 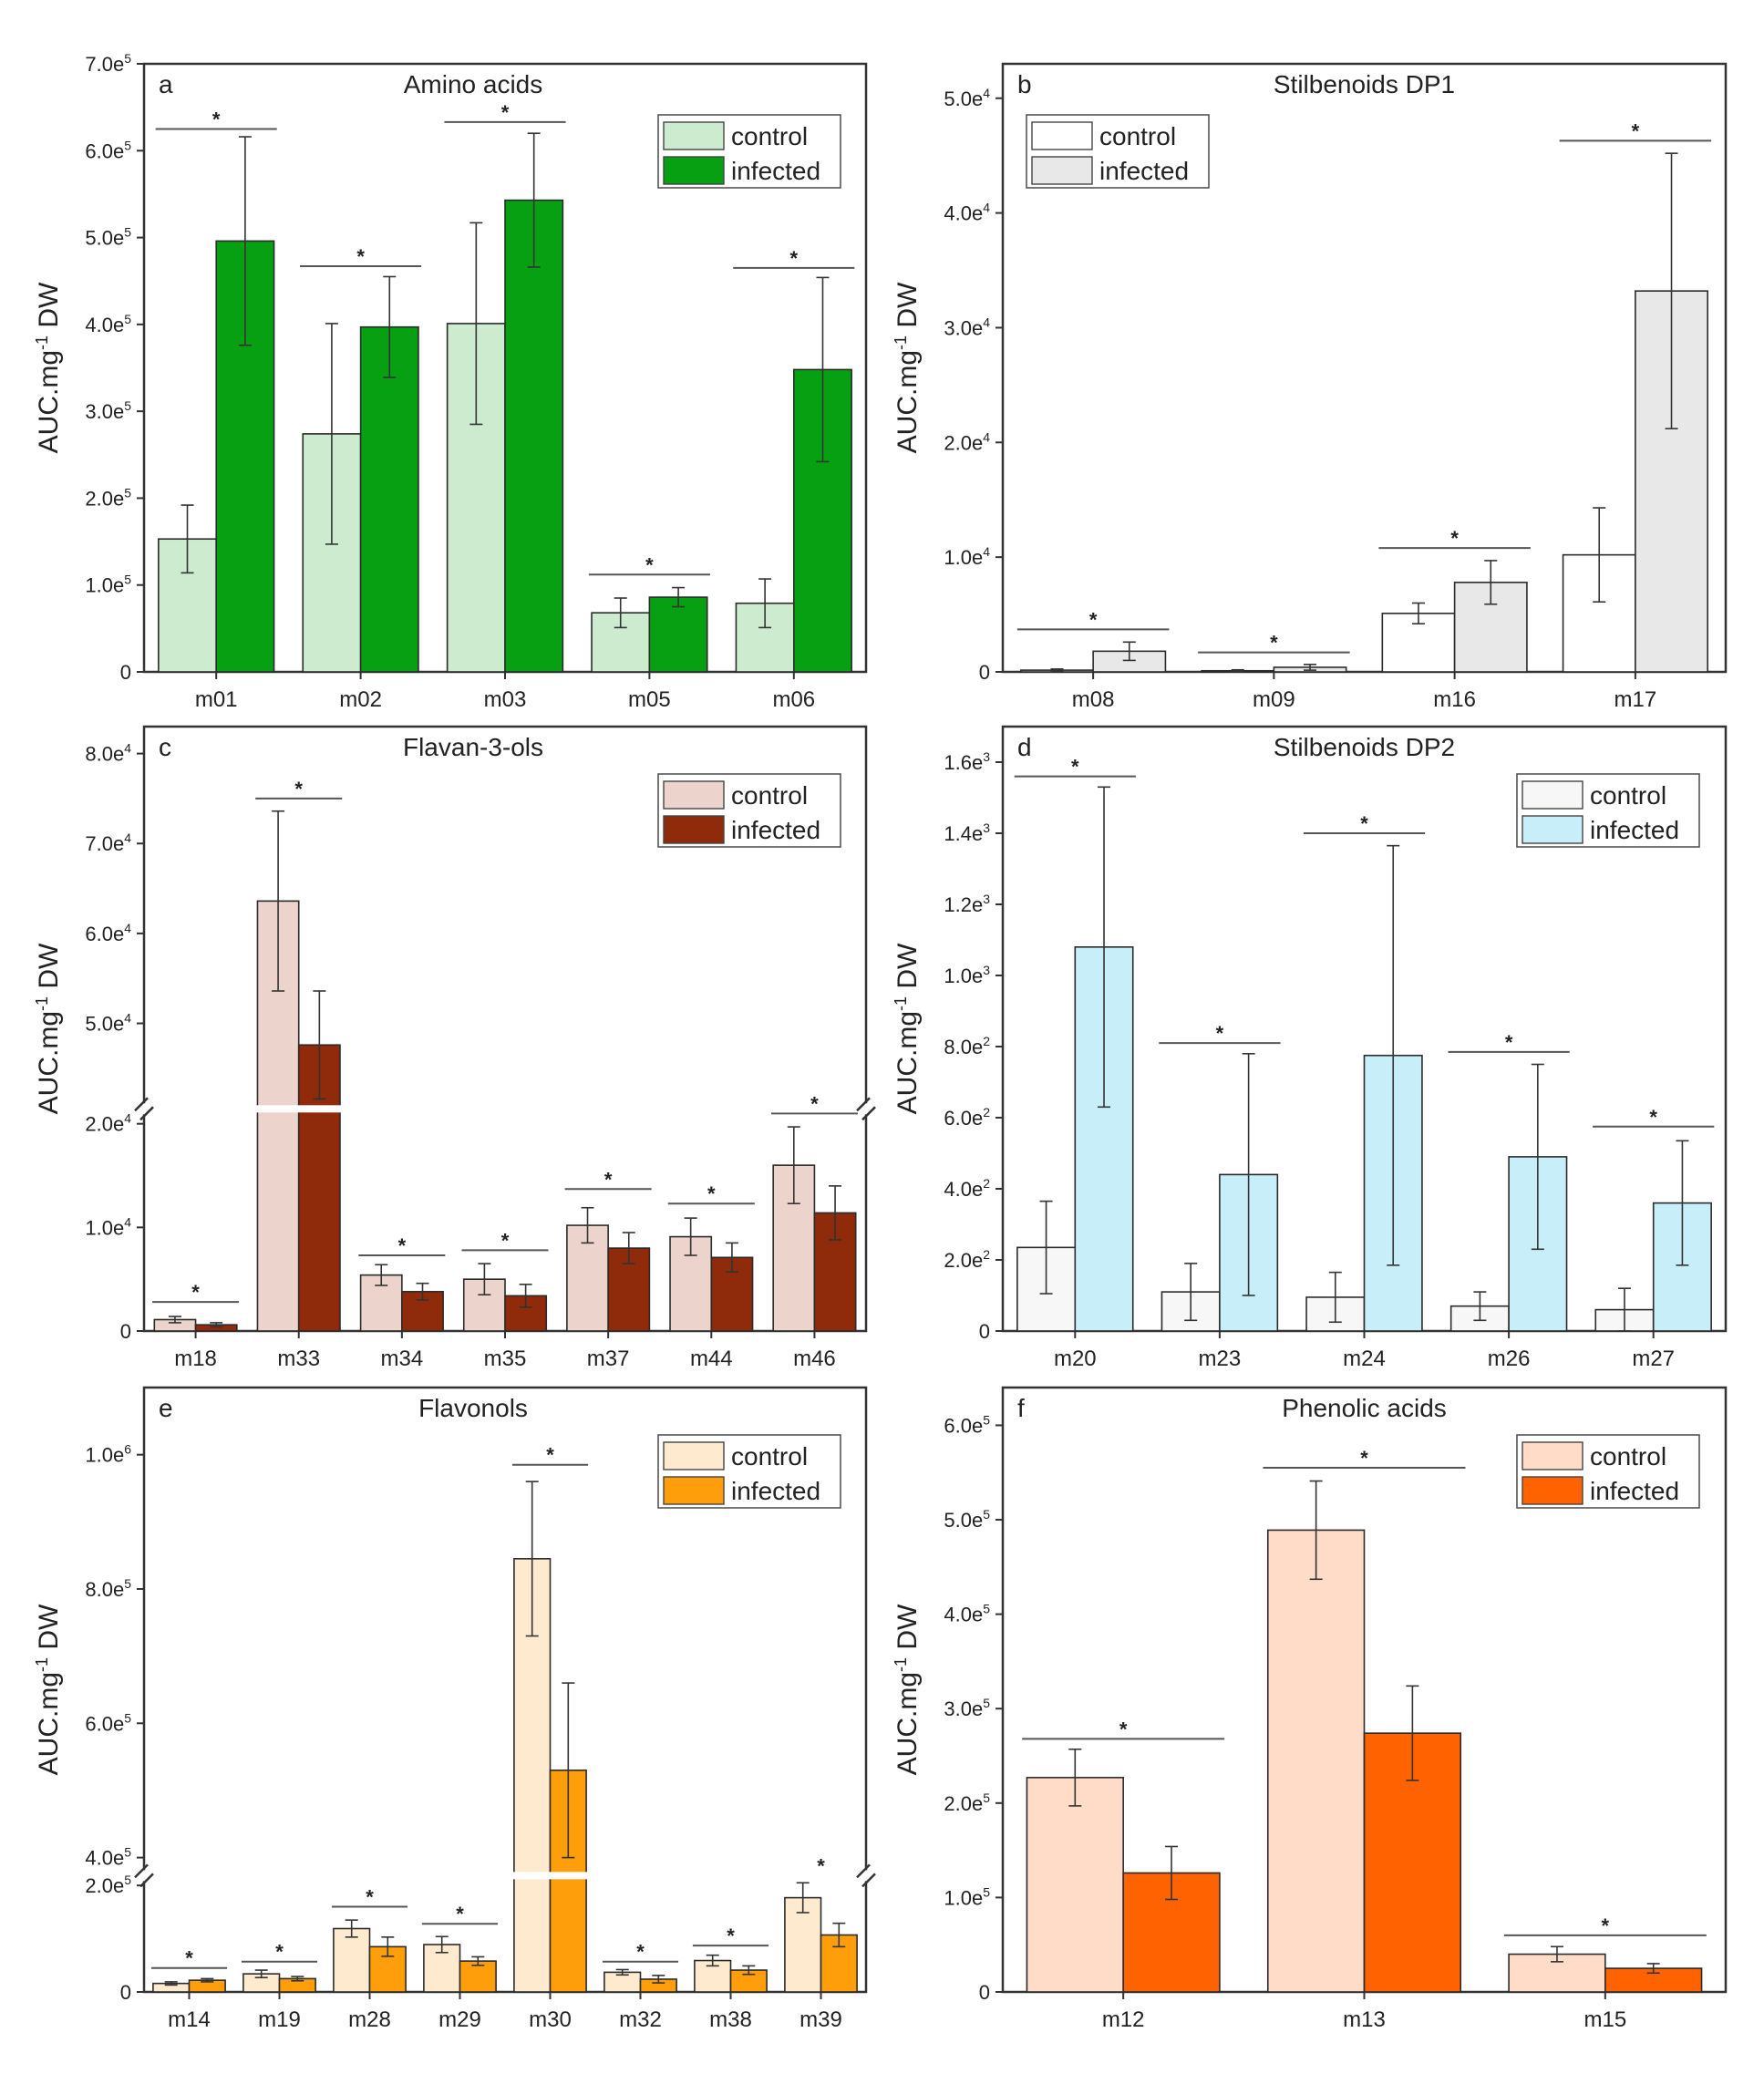 I want to click on panel-letter: d, so click(x=1024, y=747).